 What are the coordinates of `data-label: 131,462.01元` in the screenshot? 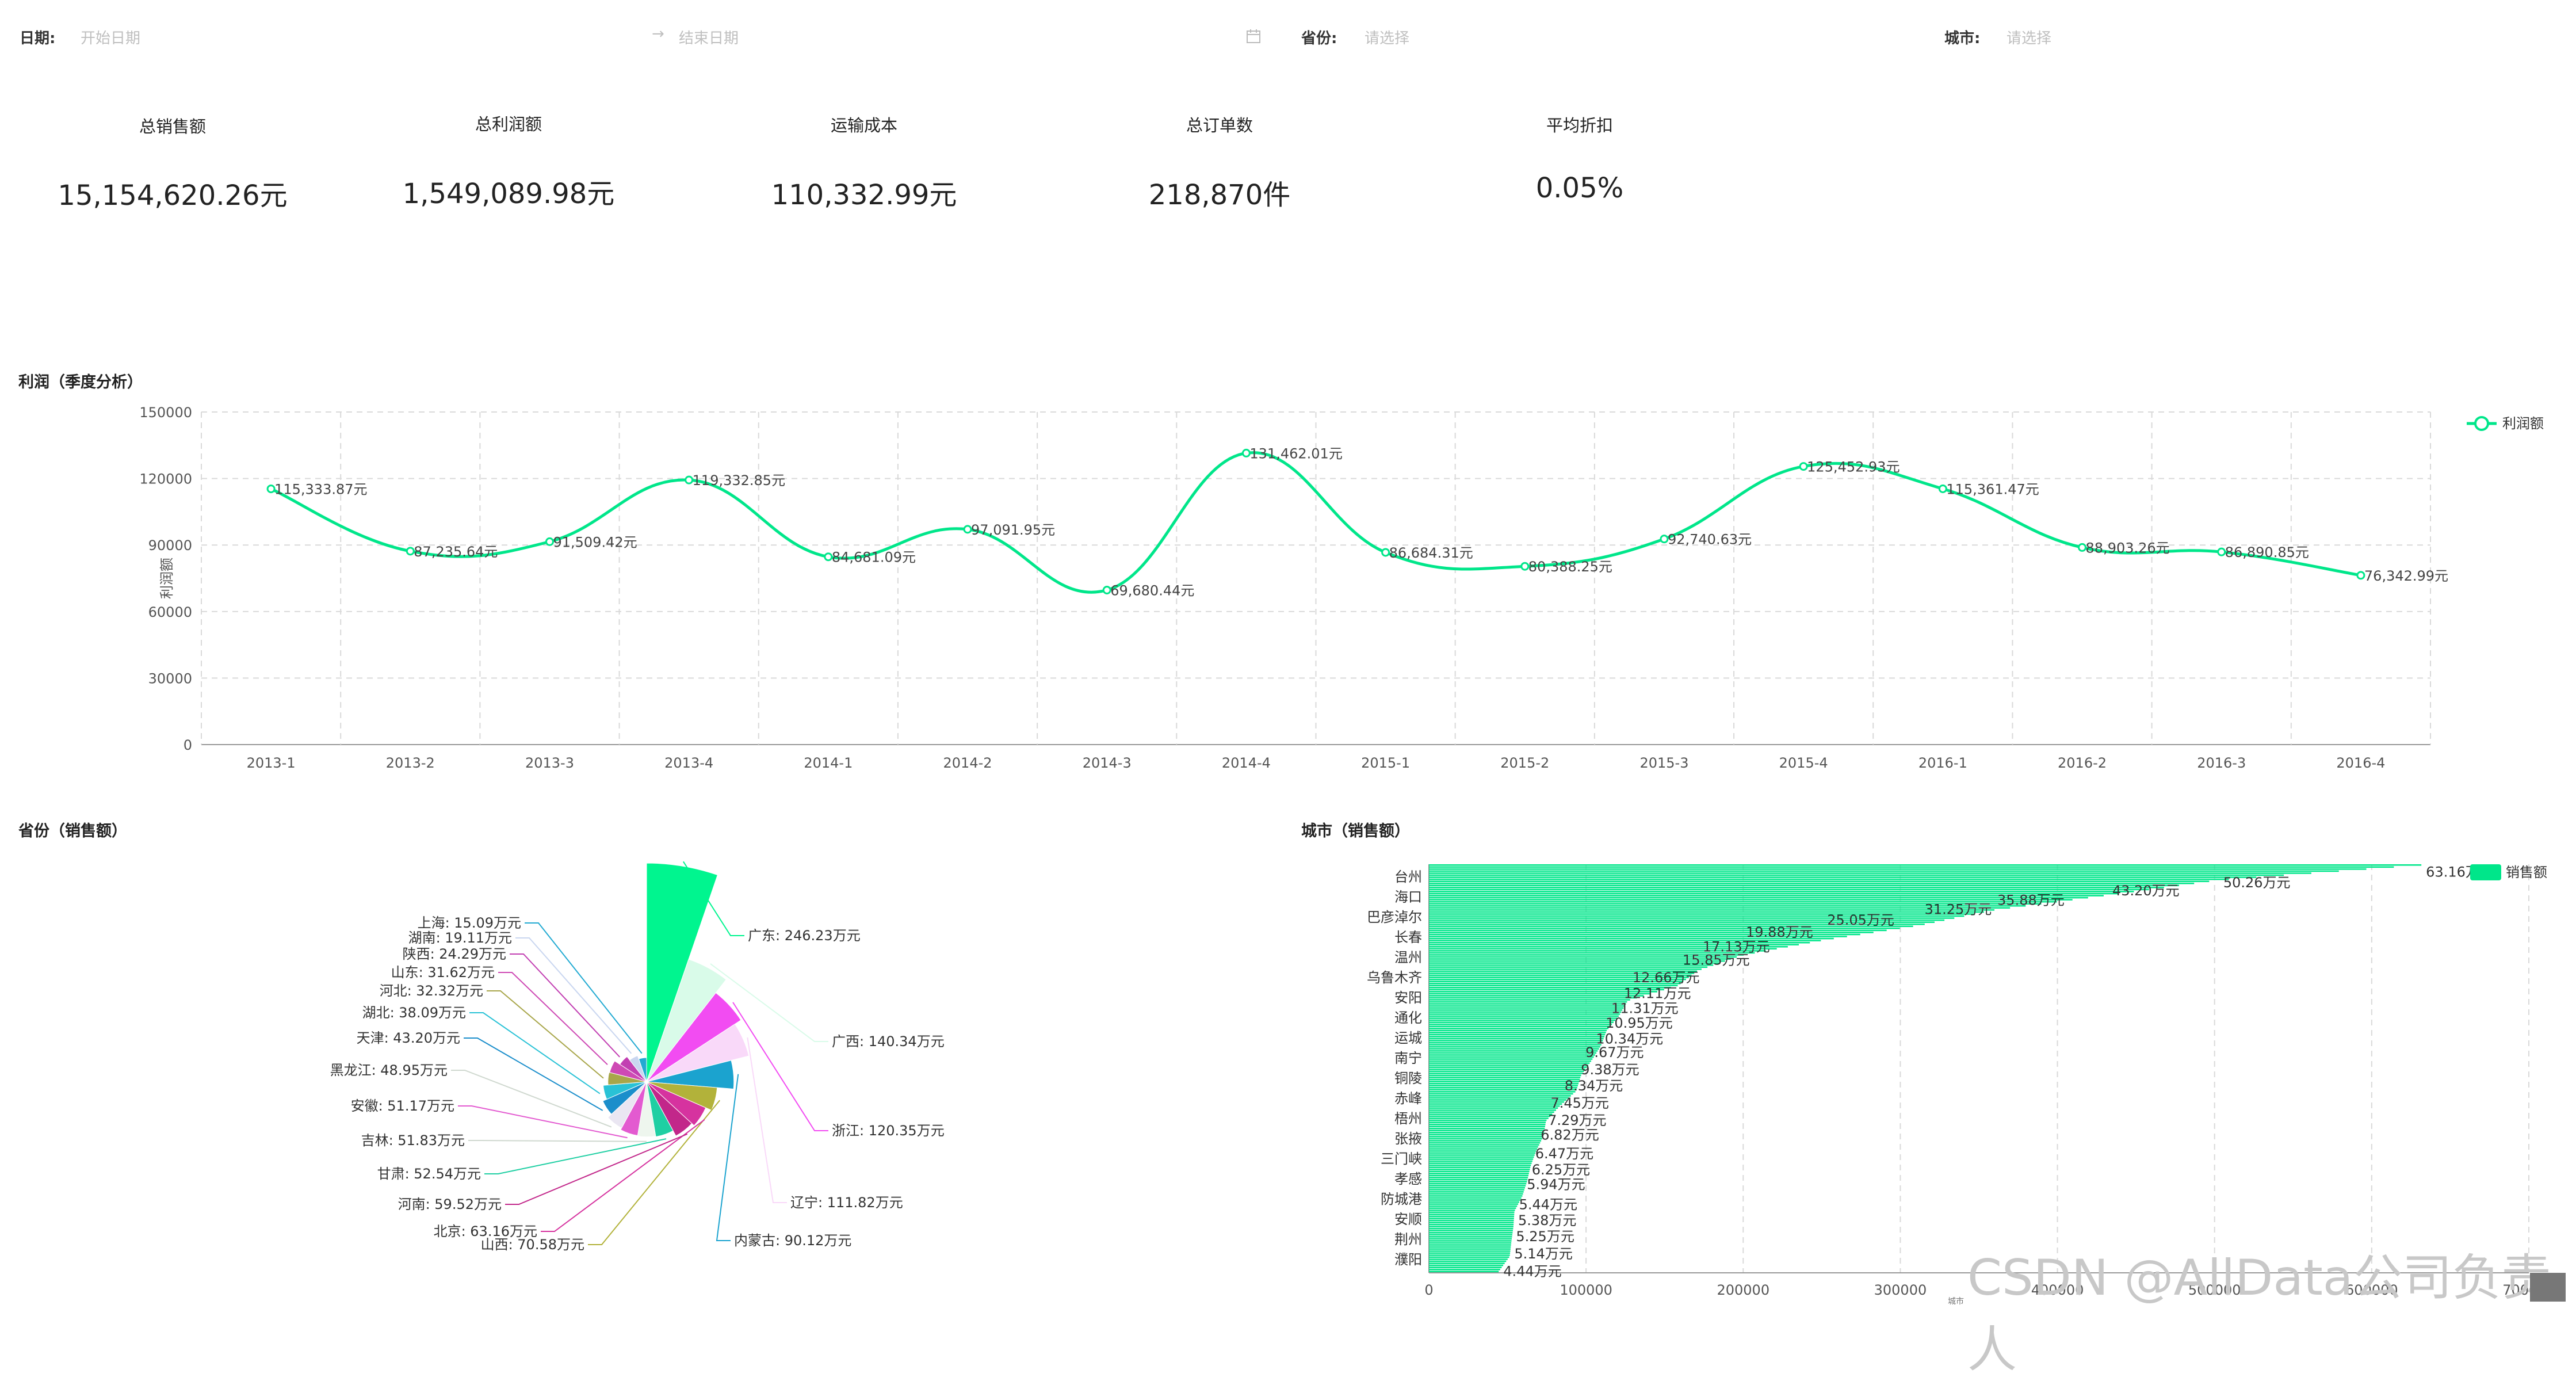 It's located at (1295, 453).